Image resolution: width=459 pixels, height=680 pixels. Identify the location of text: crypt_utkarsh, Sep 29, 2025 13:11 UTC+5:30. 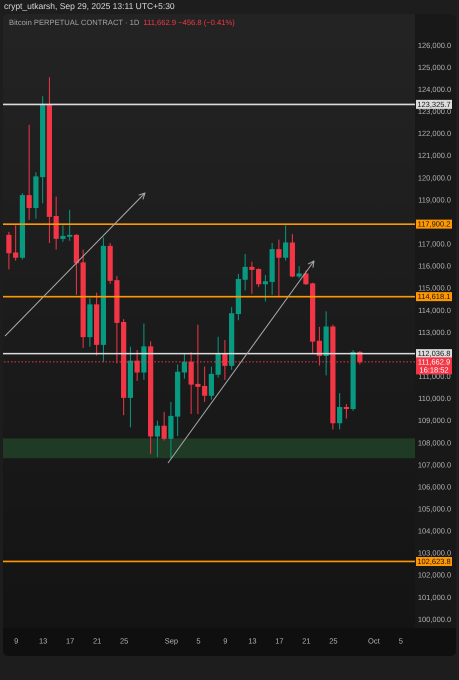
(89, 6).